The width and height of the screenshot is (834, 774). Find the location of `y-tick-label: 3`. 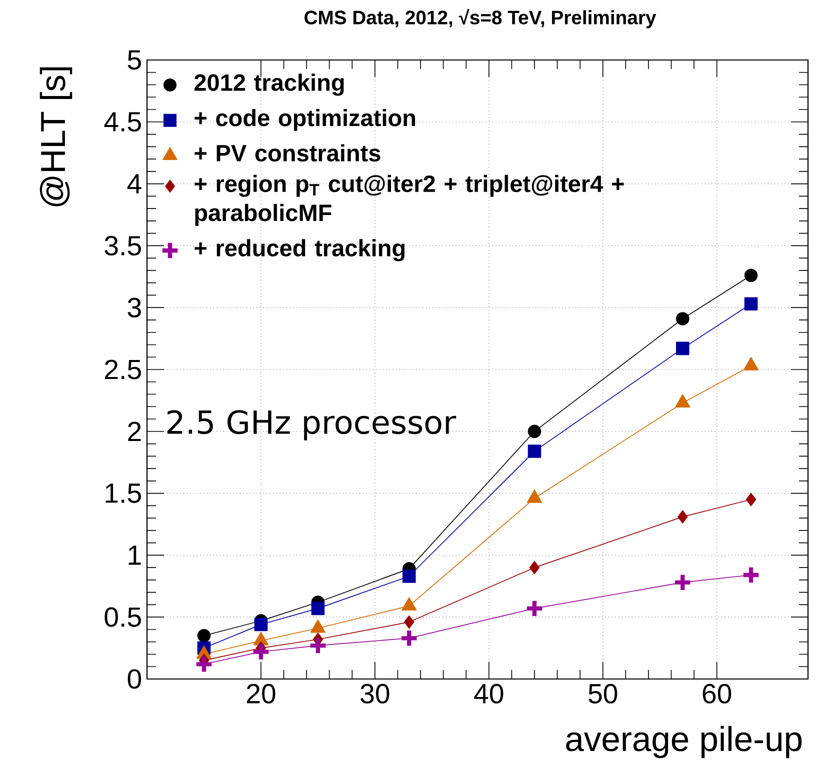

y-tick-label: 3 is located at coordinates (134, 308).